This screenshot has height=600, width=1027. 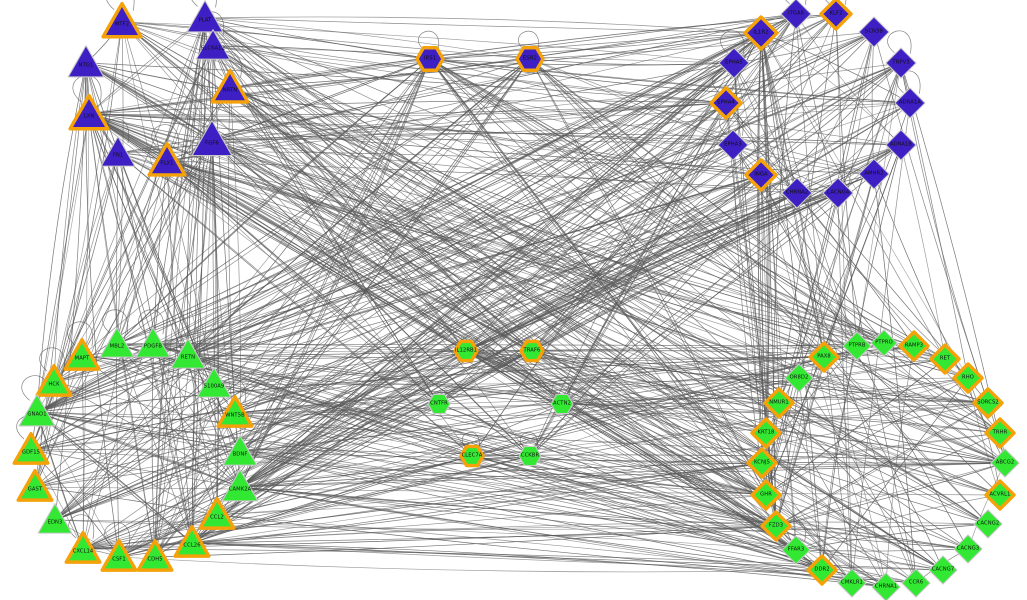 What do you see at coordinates (1005, 463) in the screenshot?
I see `graph-node-abcg2: ABCG2` at bounding box center [1005, 463].